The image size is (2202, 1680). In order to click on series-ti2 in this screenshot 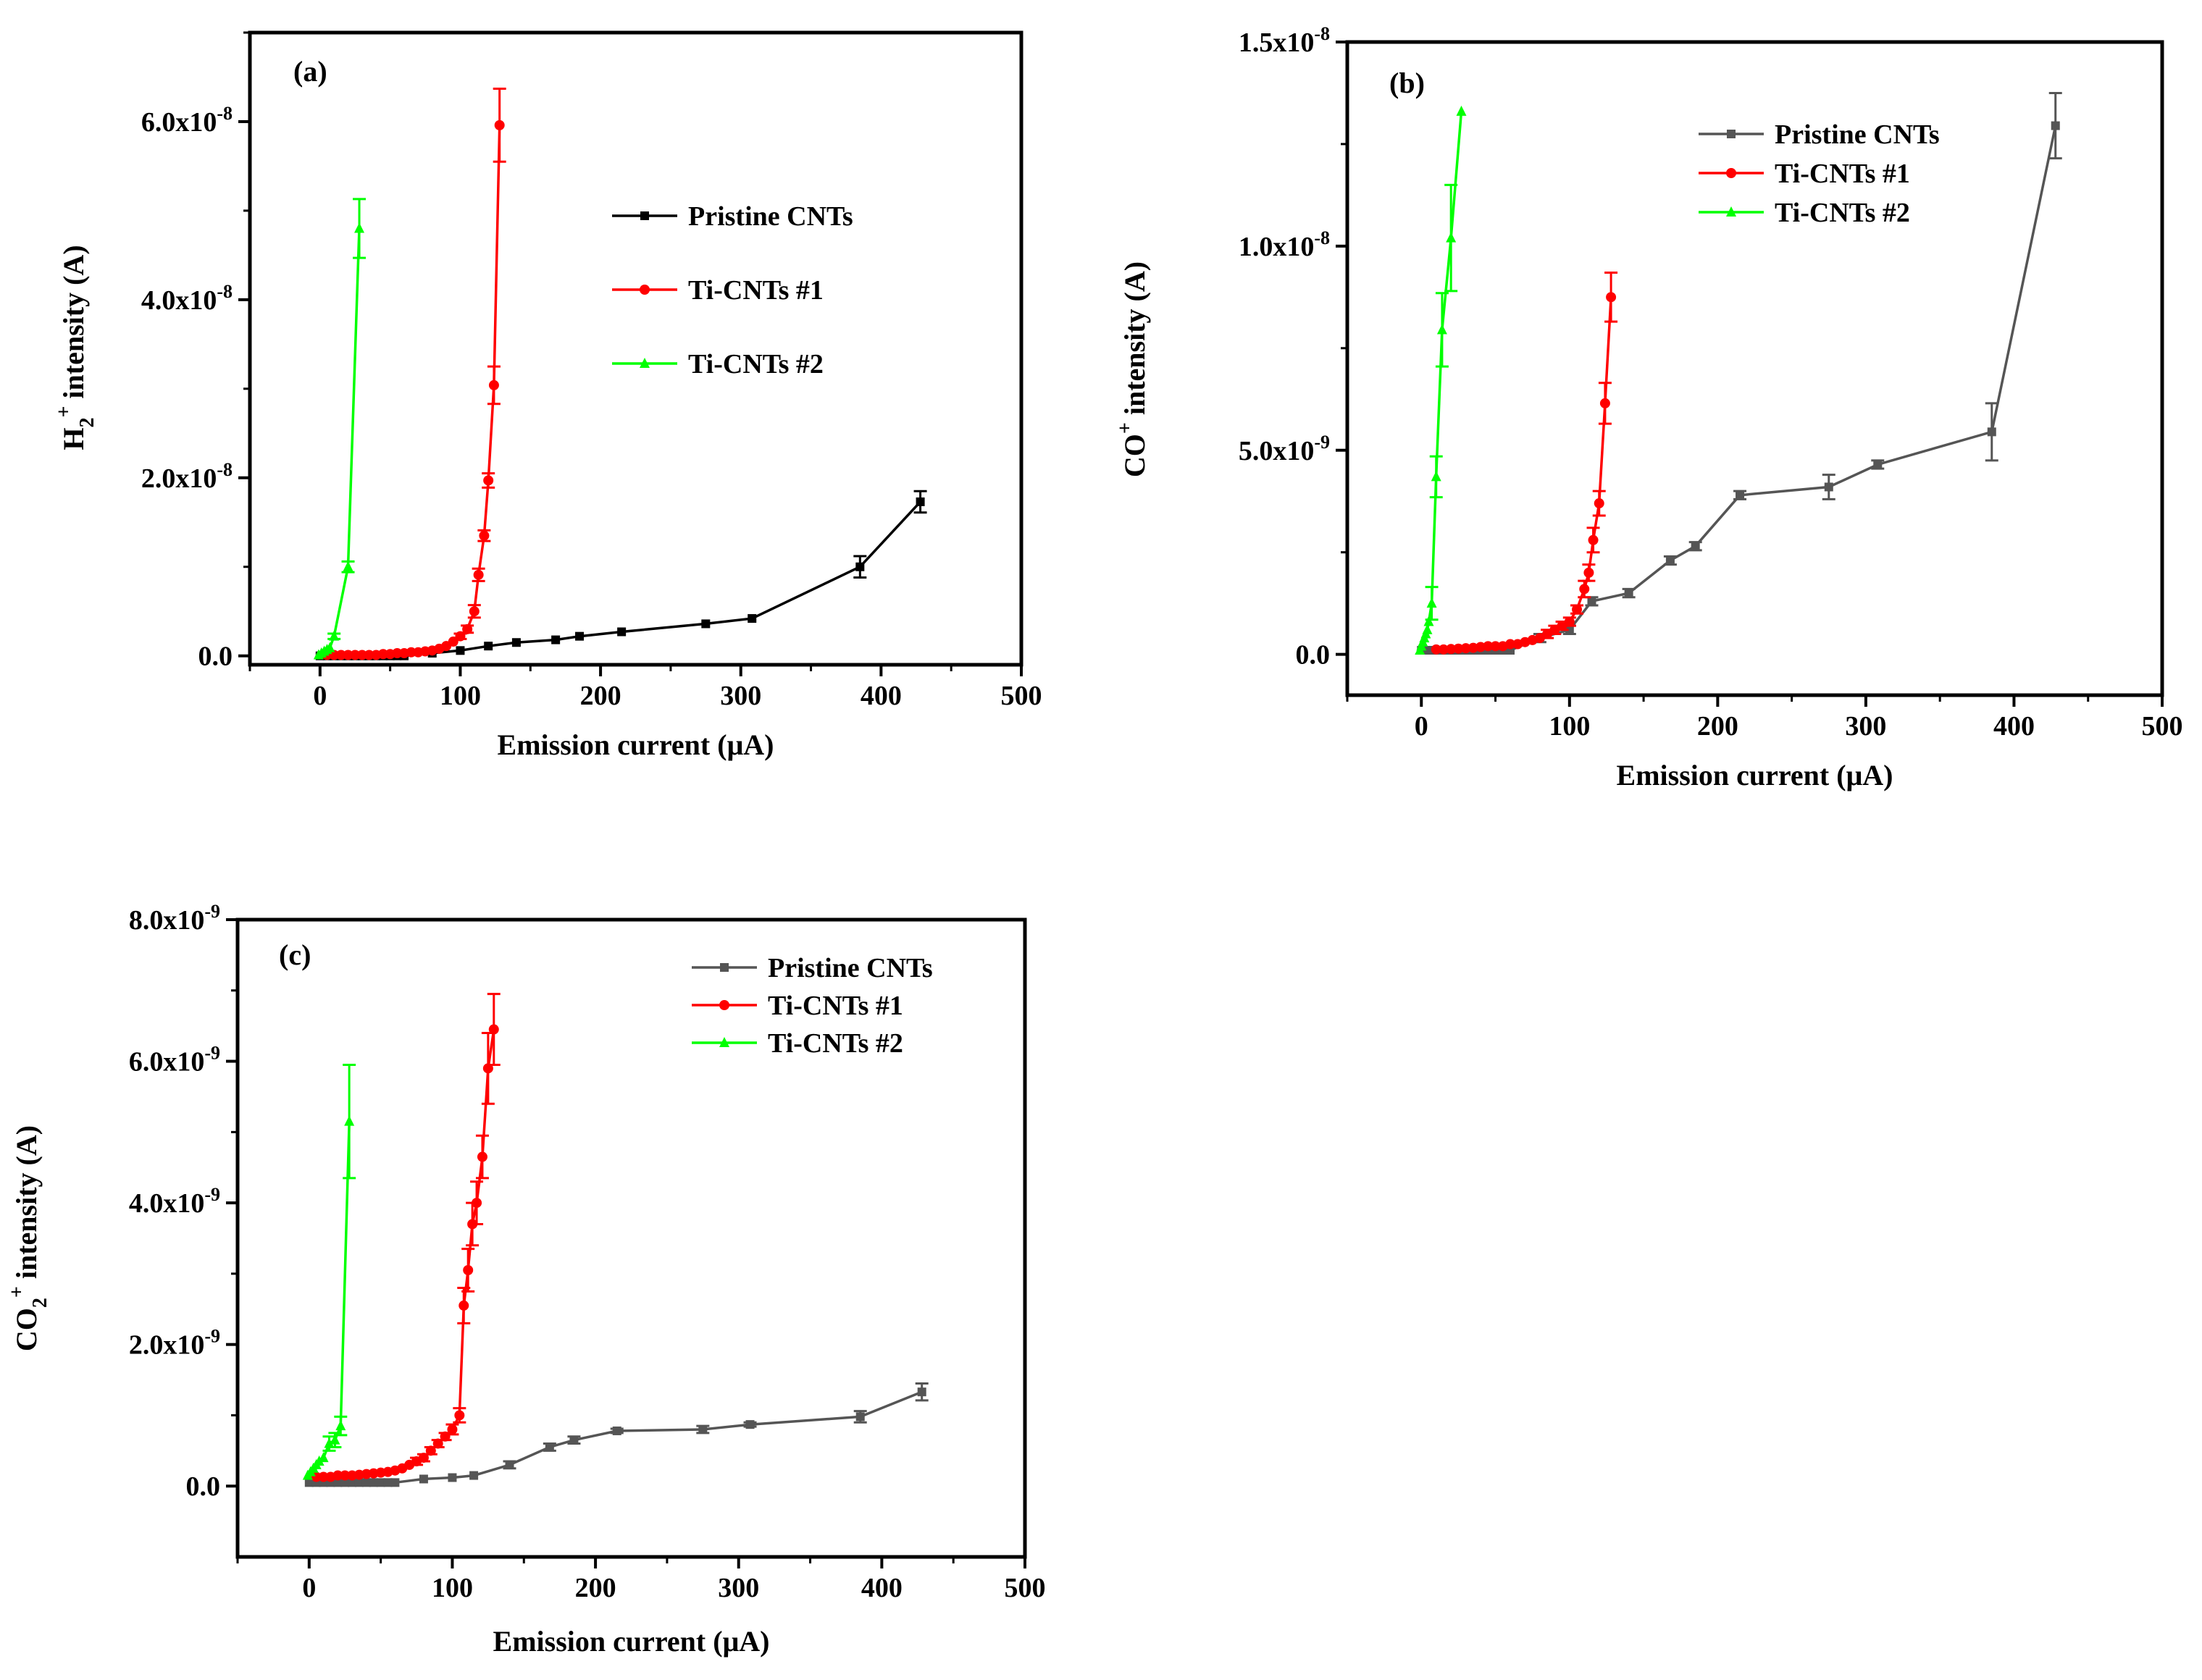, I will do `click(1441, 380)`.